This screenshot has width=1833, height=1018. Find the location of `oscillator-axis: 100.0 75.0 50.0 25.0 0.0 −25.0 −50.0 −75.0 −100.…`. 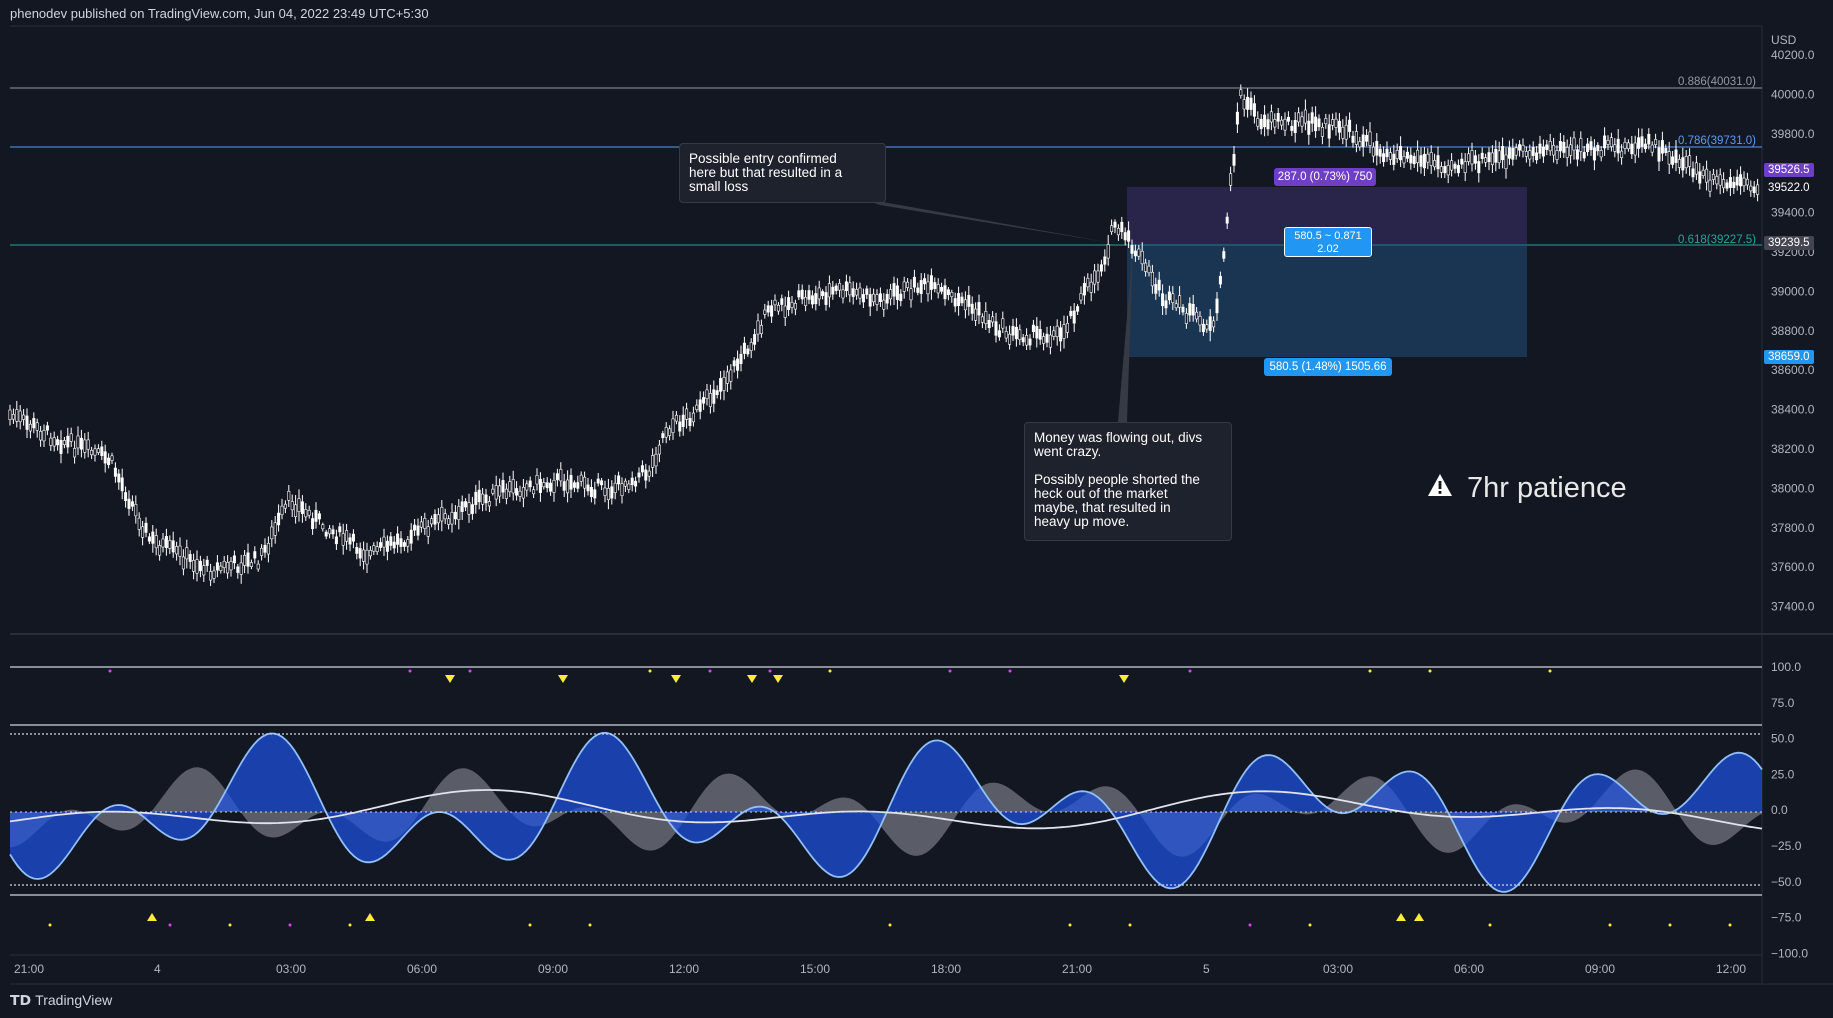

oscillator-axis: 100.0 75.0 50.0 25.0 0.0 −25.0 −50.0 −75.0 −100.… is located at coordinates (1789, 810).